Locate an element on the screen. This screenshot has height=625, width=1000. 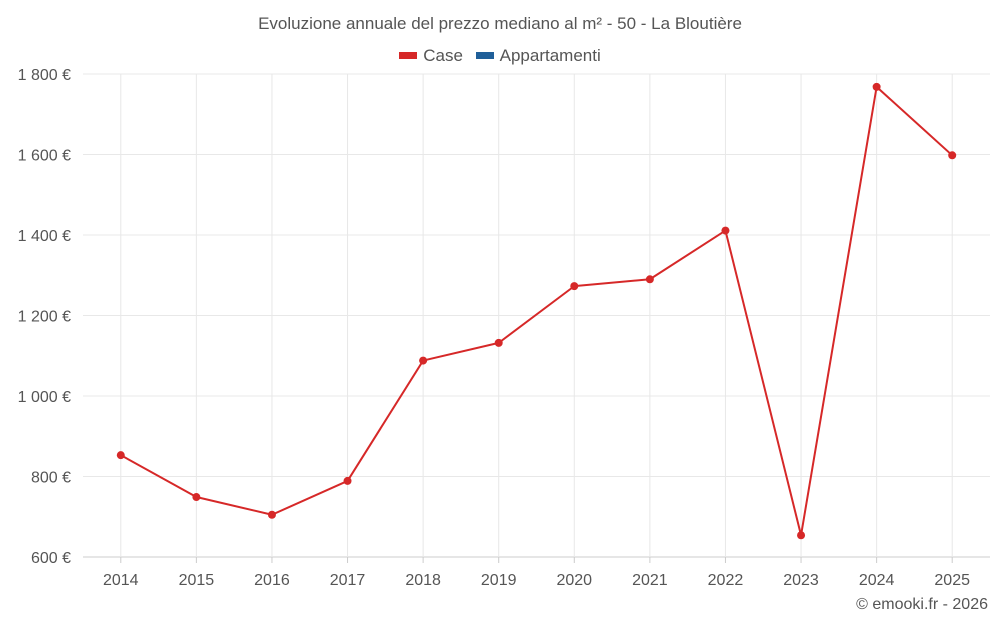
x-tick-label: 2022 is located at coordinates (726, 580).